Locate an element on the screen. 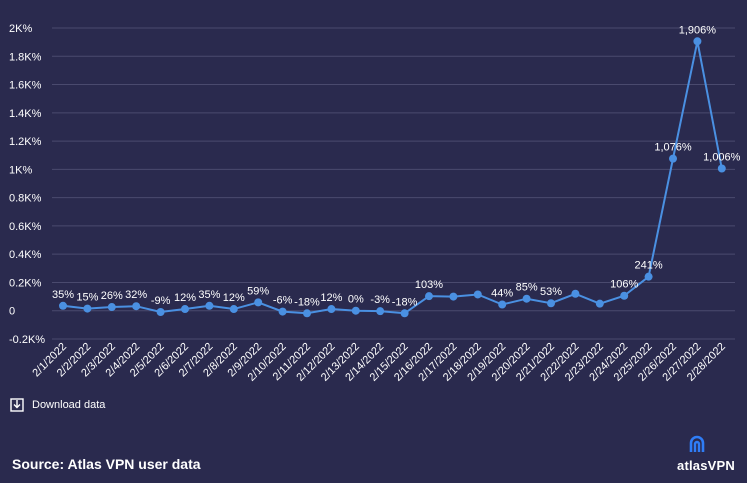 The height and width of the screenshot is (483, 747). data-label: 85% is located at coordinates (527, 288).